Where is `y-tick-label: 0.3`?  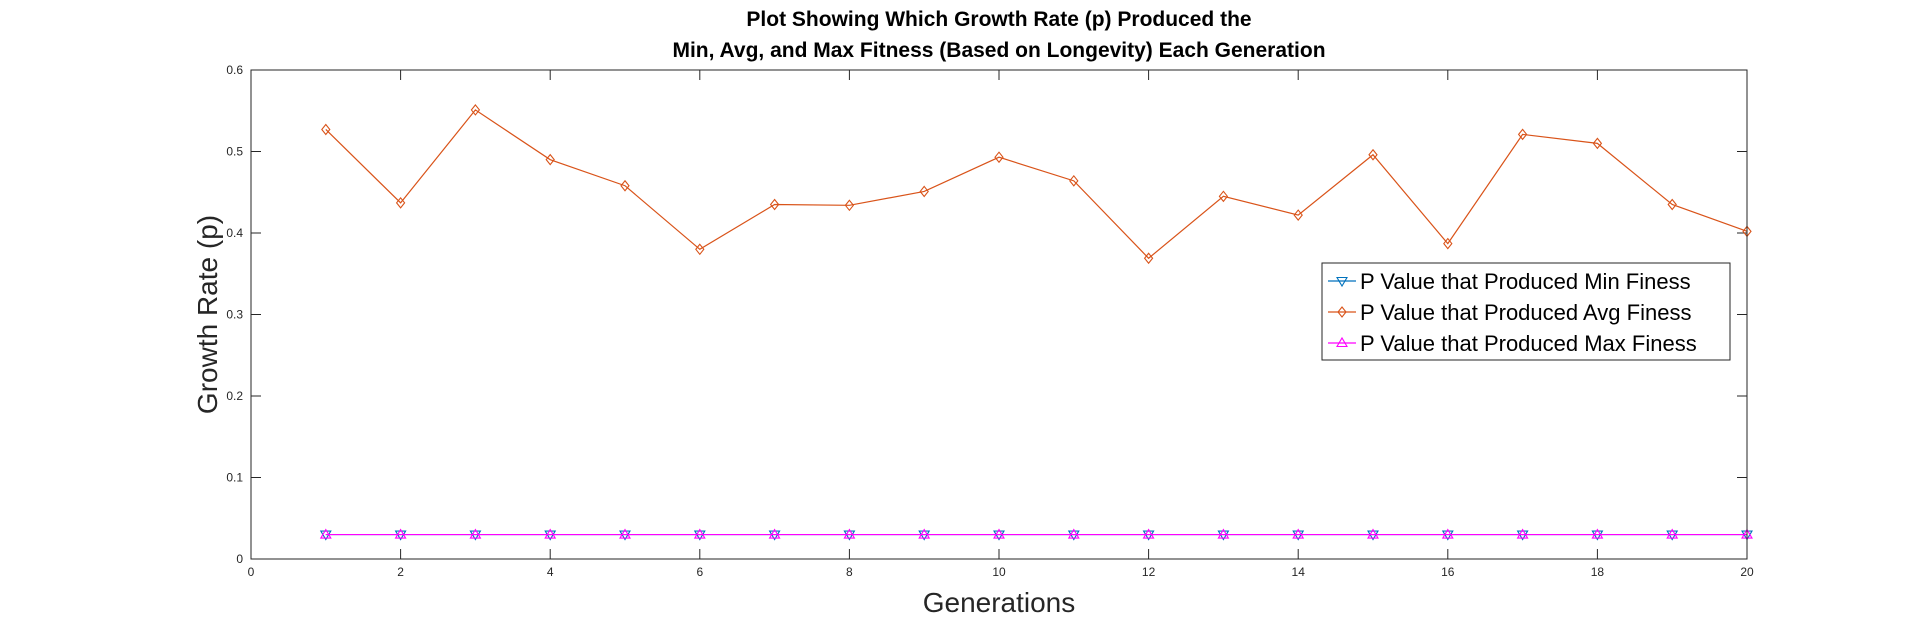 y-tick-label: 0.3 is located at coordinates (234, 315).